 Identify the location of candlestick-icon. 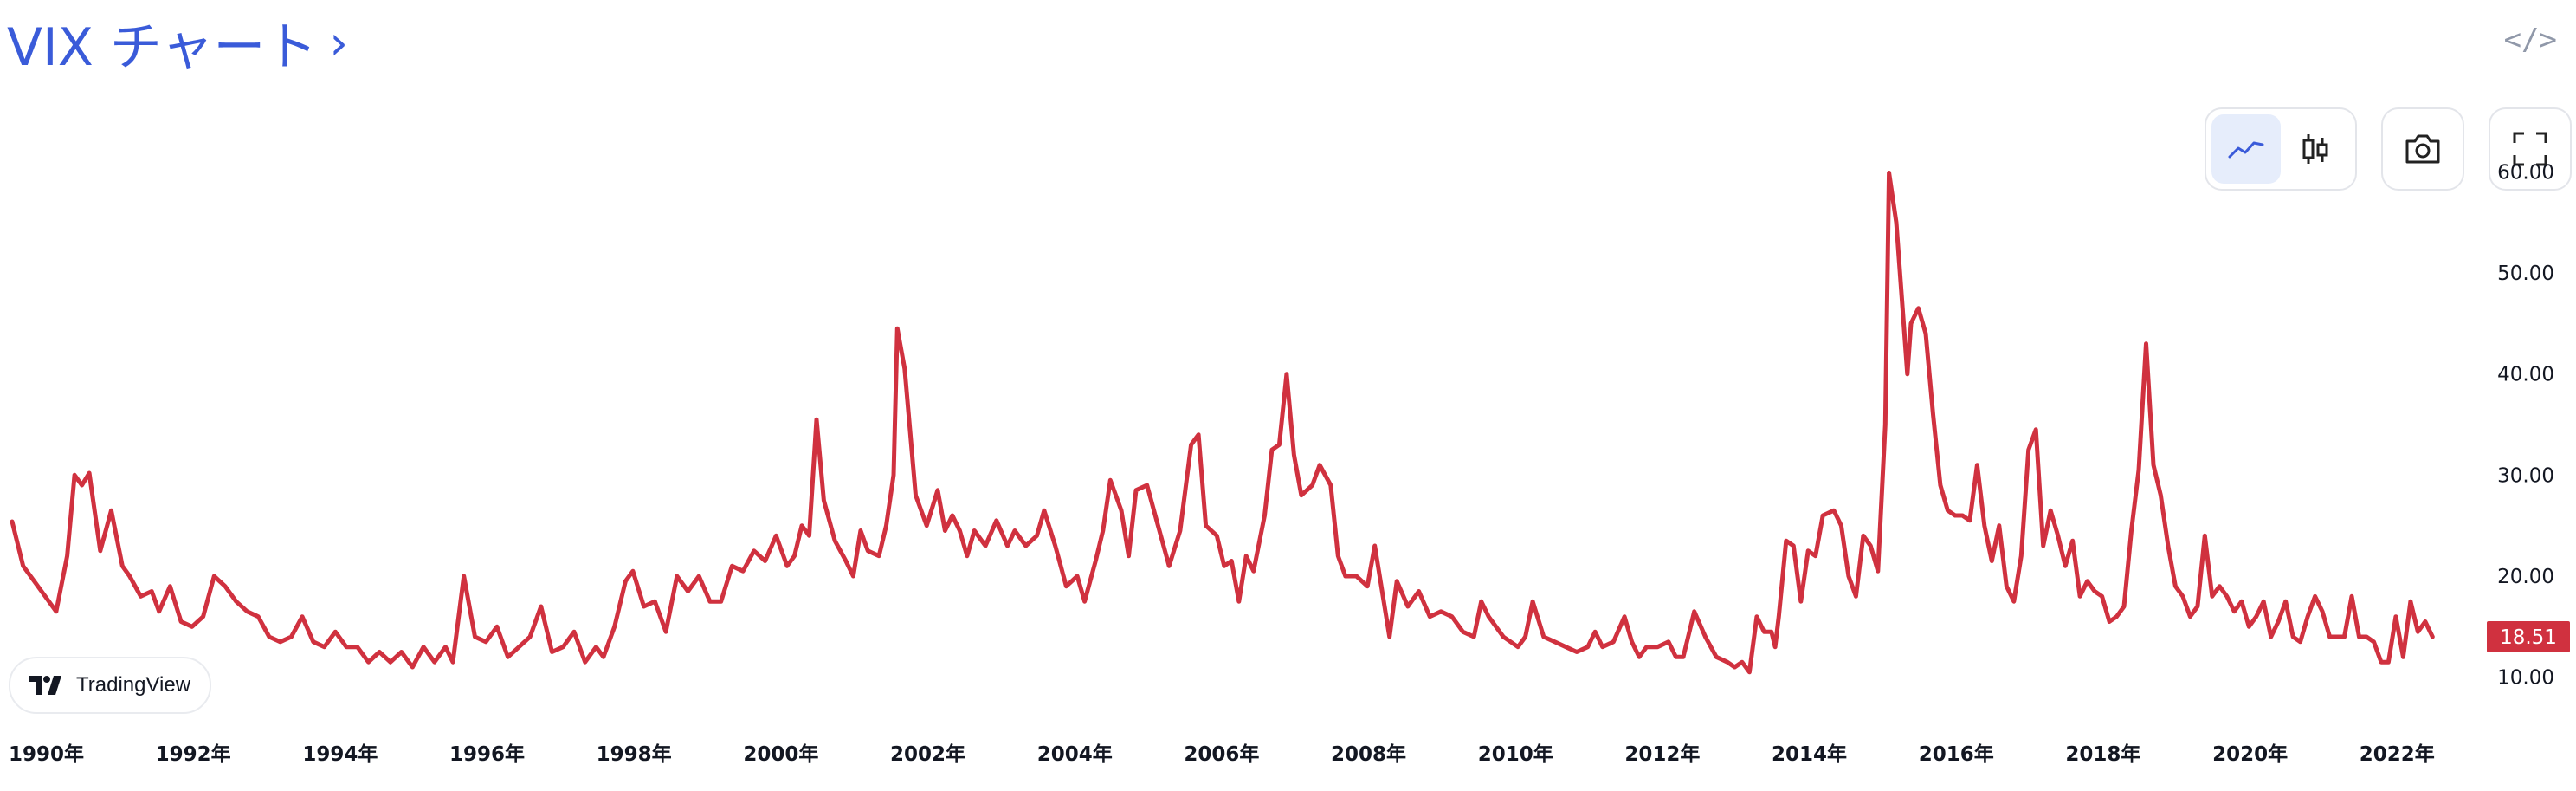
(2315, 149).